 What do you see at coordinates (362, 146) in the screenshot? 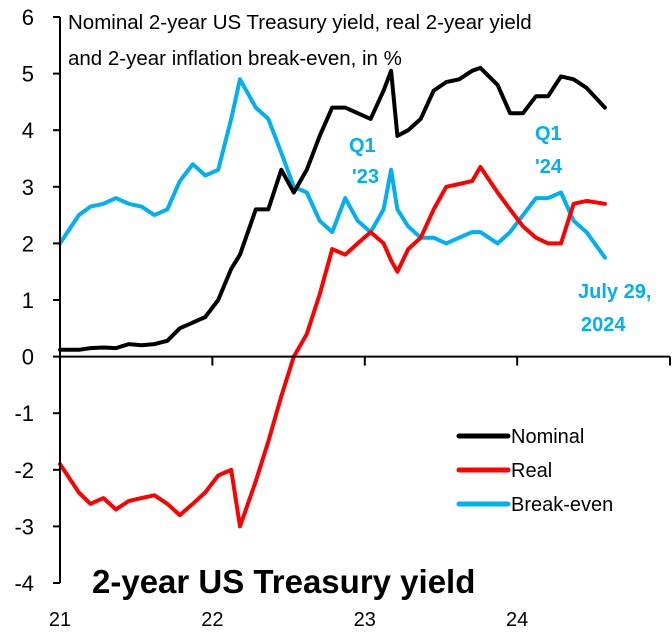
I see `annotation-q1-23-line-1: Q1` at bounding box center [362, 146].